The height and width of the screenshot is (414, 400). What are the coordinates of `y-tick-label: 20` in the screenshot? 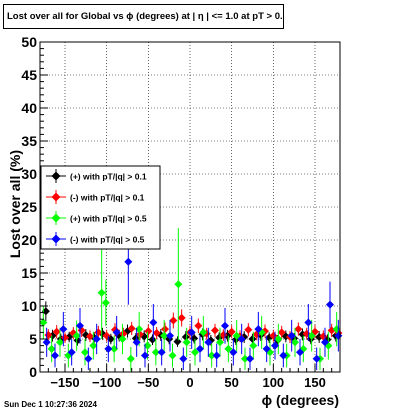 It's located at (29, 240).